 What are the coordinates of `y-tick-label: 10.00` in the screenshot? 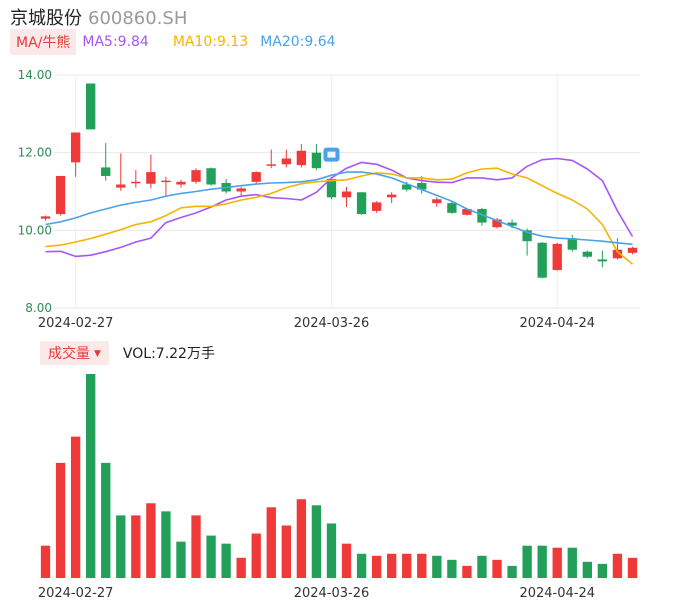 It's located at (35, 230).